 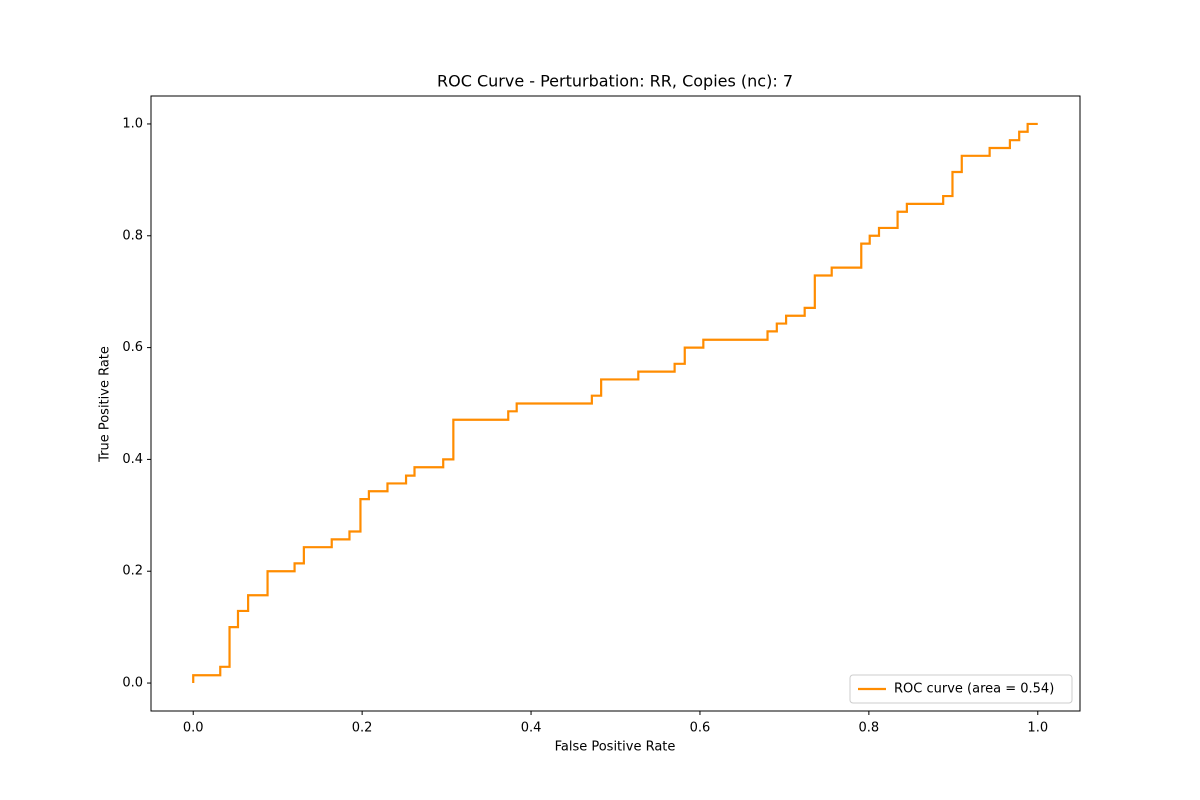 What do you see at coordinates (132, 459) in the screenshot?
I see `y-tick-label: 0.4` at bounding box center [132, 459].